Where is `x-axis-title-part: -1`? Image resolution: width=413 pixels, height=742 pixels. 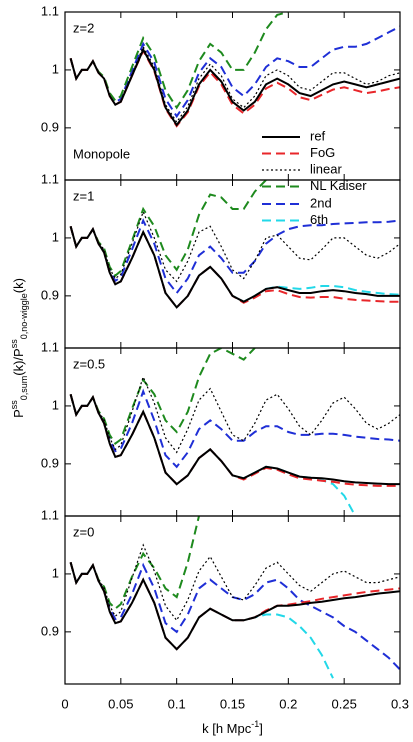
x-axis-title-part: -1 is located at coordinates (255, 724).